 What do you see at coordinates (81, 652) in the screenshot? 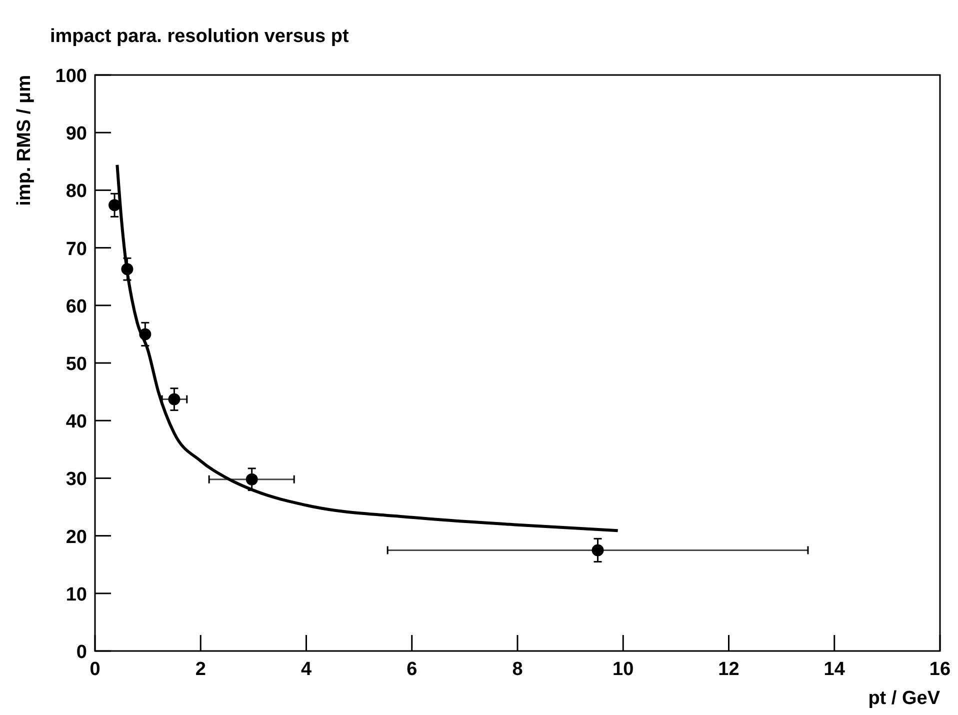
I see `y-tick-label: 0` at bounding box center [81, 652].